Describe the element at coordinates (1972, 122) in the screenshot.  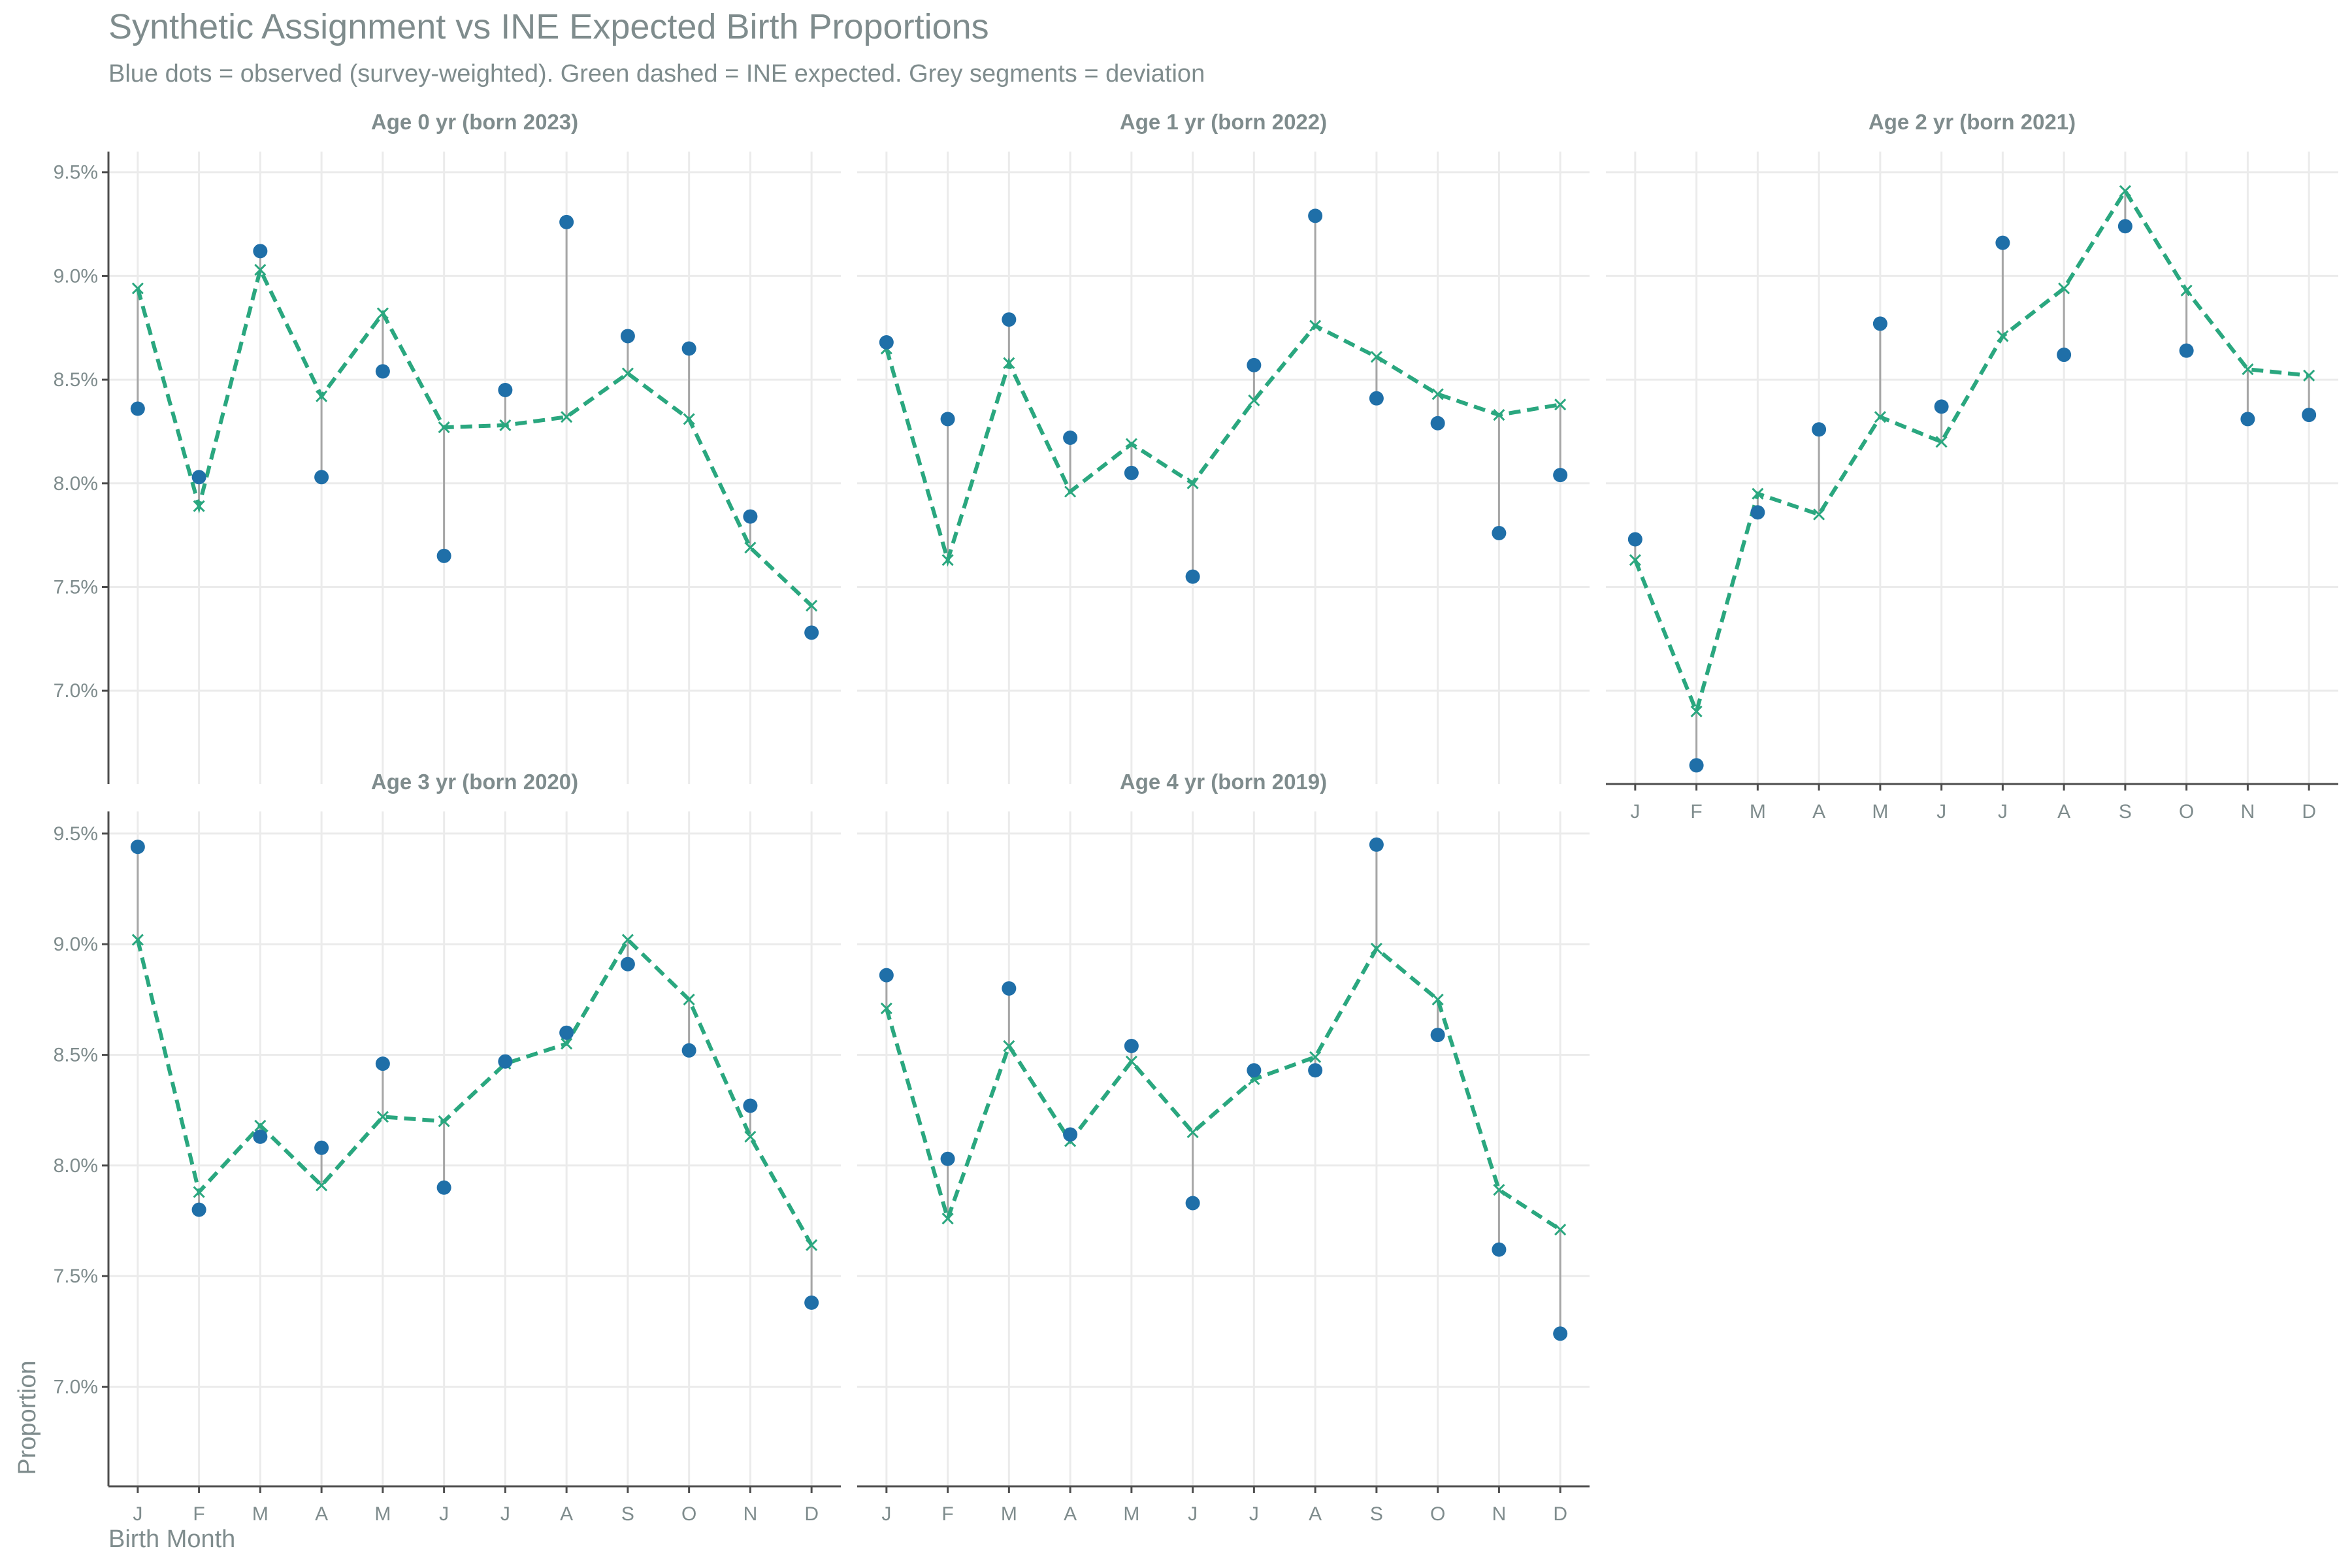
I see `facet-label: Age 2 yr (born 2021)` at that location.